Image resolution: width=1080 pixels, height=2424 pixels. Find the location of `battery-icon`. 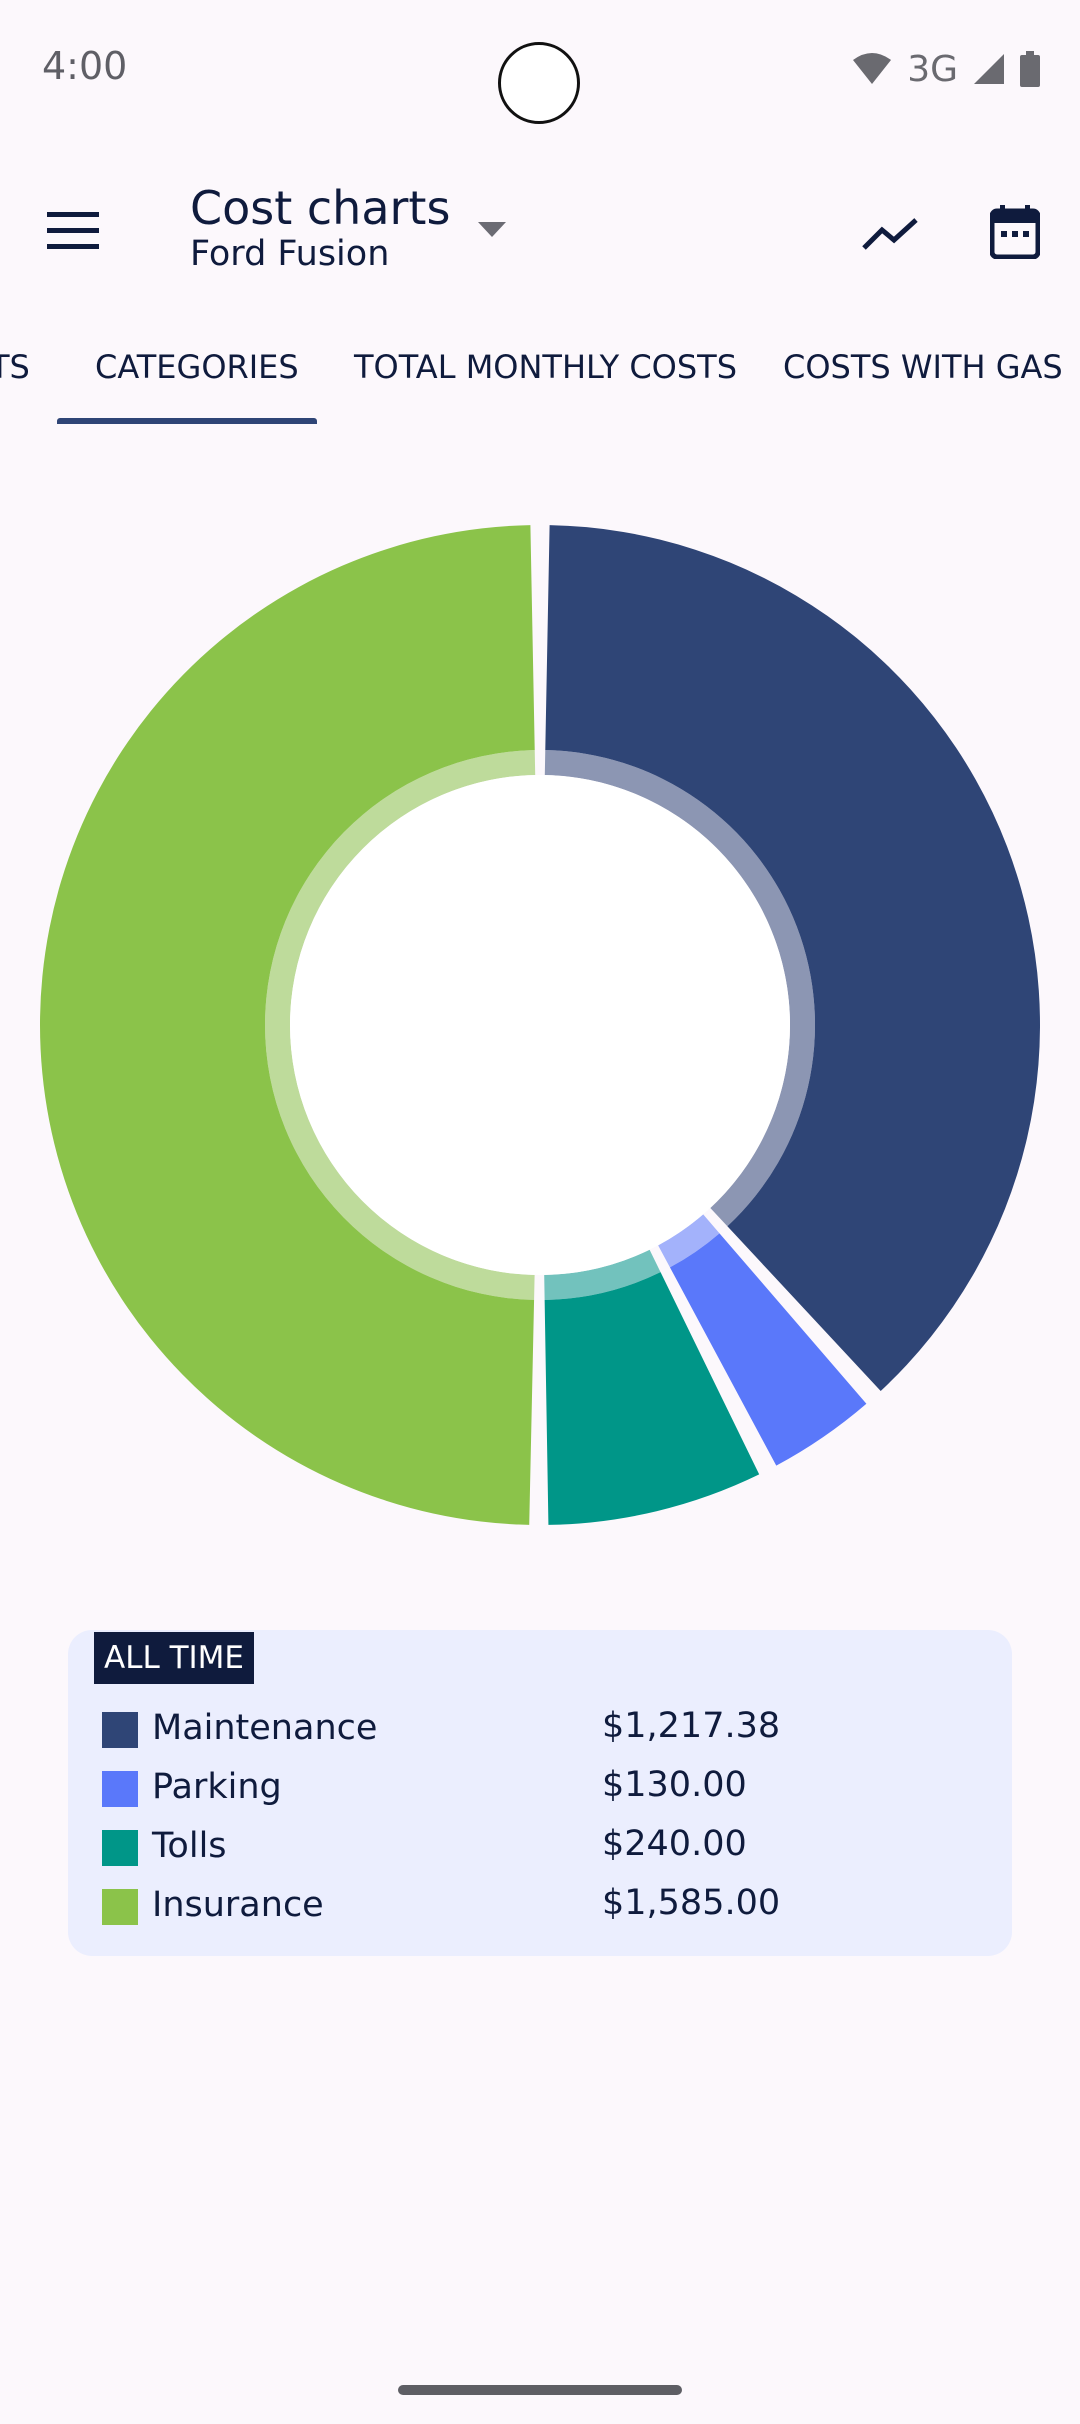

battery-icon is located at coordinates (1030, 69).